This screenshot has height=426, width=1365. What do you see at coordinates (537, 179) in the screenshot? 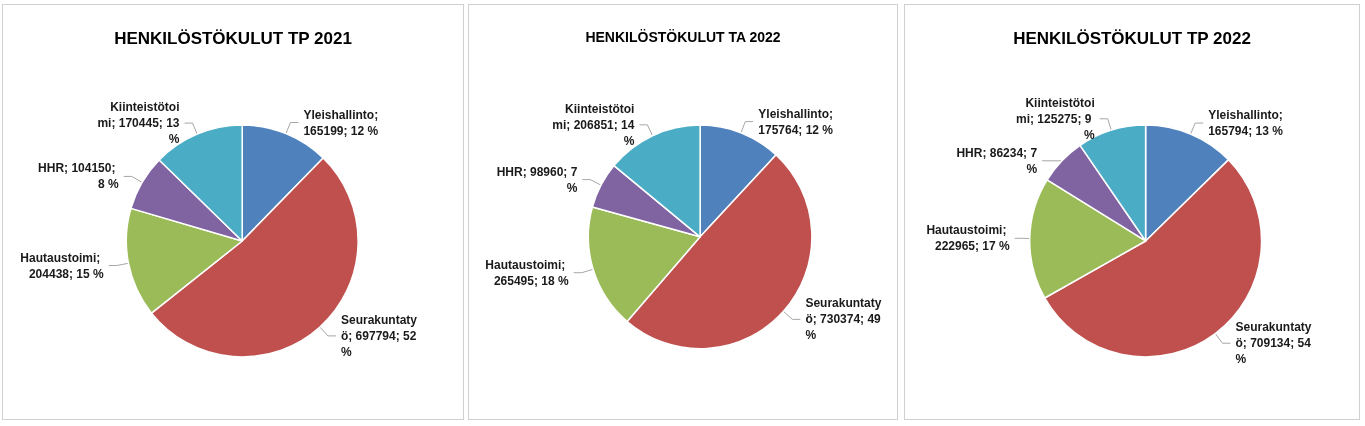
I see `slice-label: HHR; 98960; 7 %` at bounding box center [537, 179].